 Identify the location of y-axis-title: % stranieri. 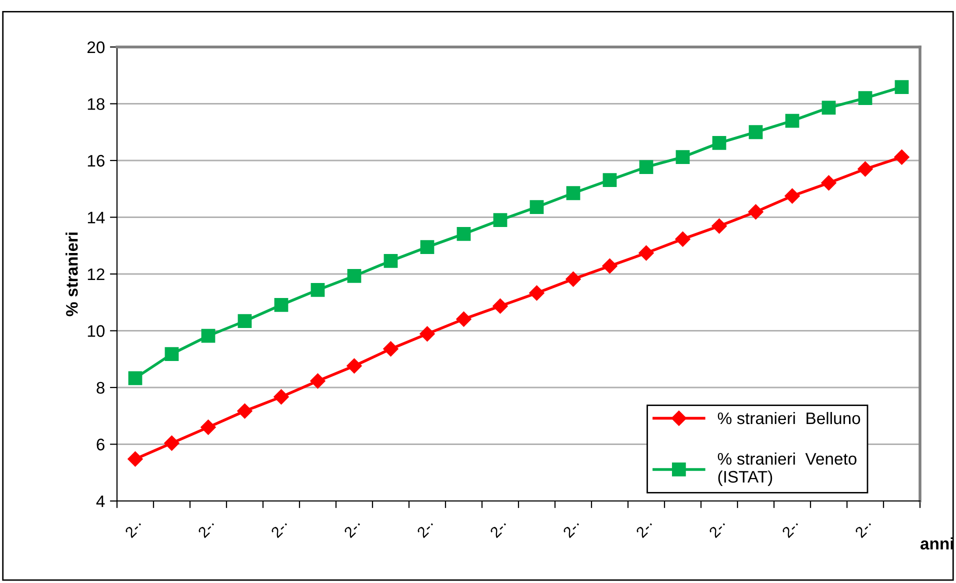
(72, 274).